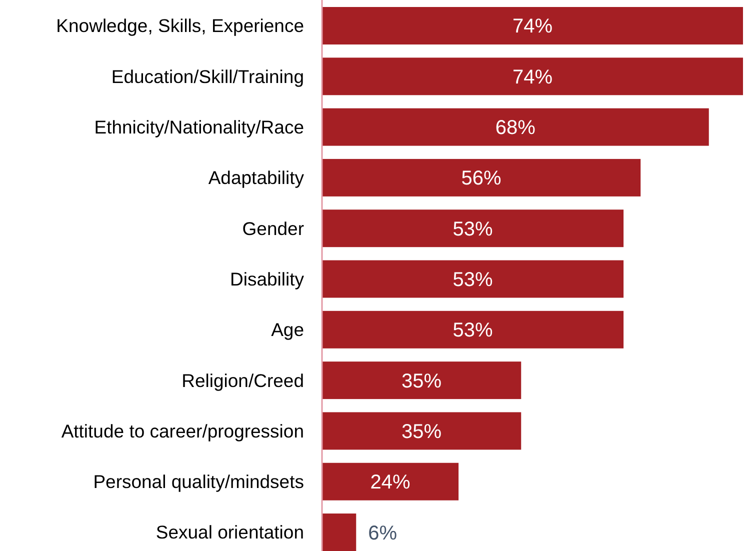 The height and width of the screenshot is (551, 745). I want to click on y-tick-label: Adaptability, so click(256, 177).